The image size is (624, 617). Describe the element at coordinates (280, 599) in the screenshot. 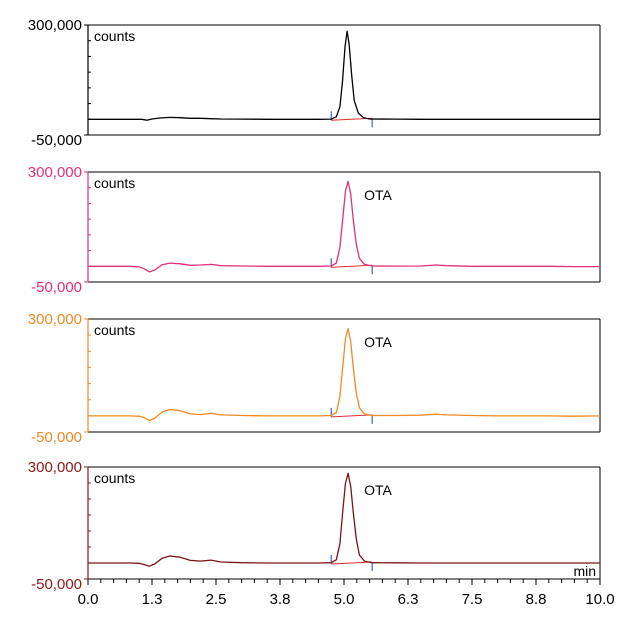

I see `x-tick-label: 3.8` at that location.